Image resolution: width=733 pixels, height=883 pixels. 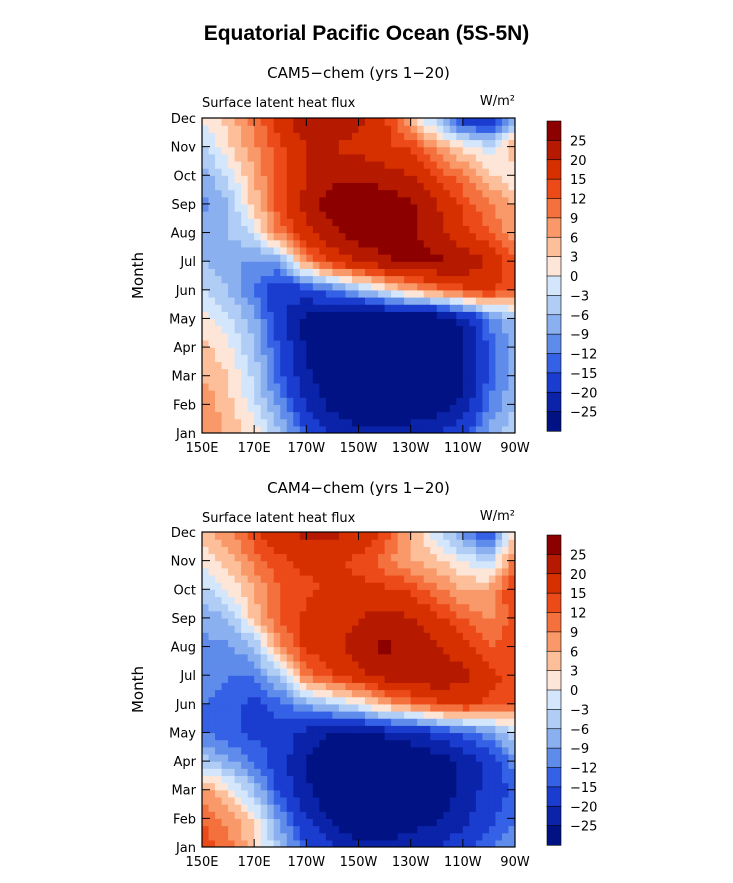 What do you see at coordinates (583, 413) in the screenshot?
I see `colorbar-label: −25` at bounding box center [583, 413].